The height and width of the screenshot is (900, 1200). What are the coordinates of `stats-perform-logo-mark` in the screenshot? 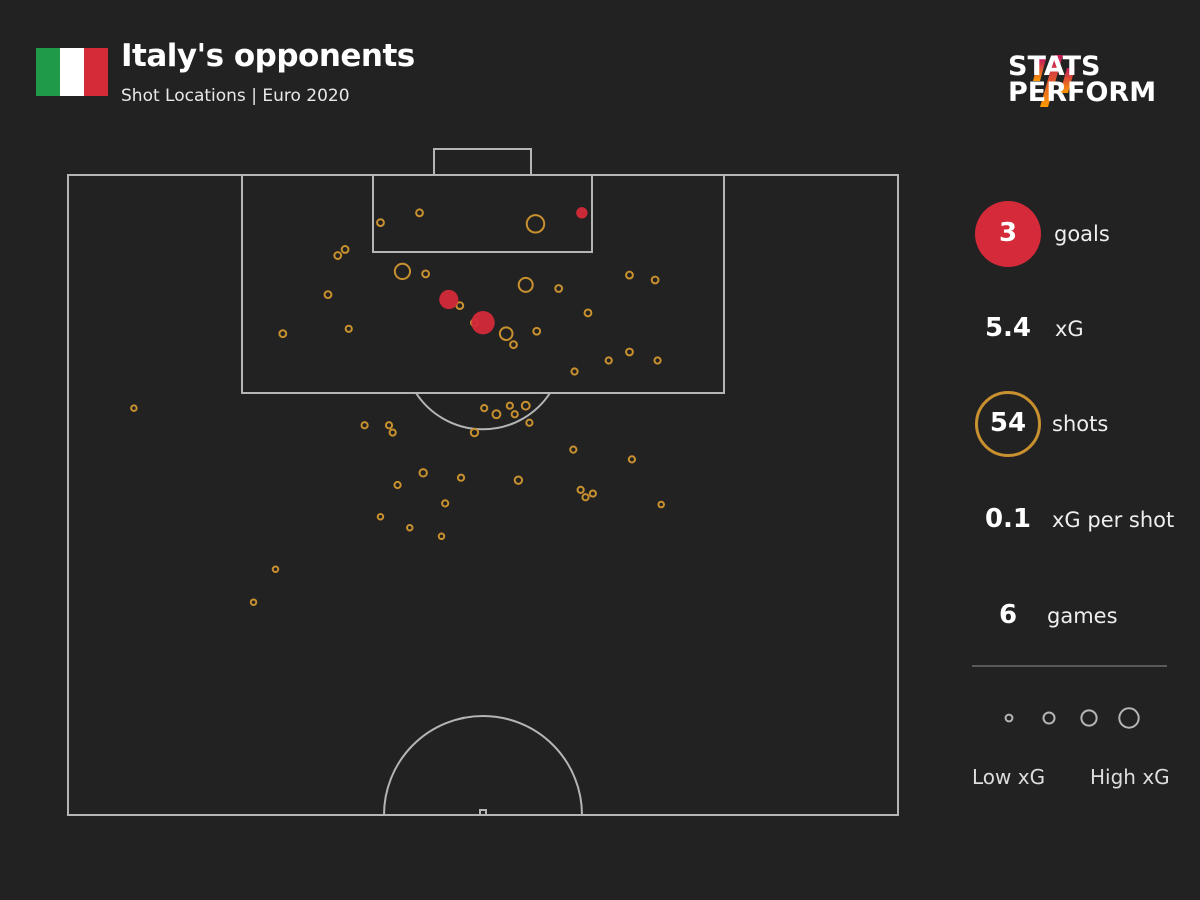 It's located at (1054, 81).